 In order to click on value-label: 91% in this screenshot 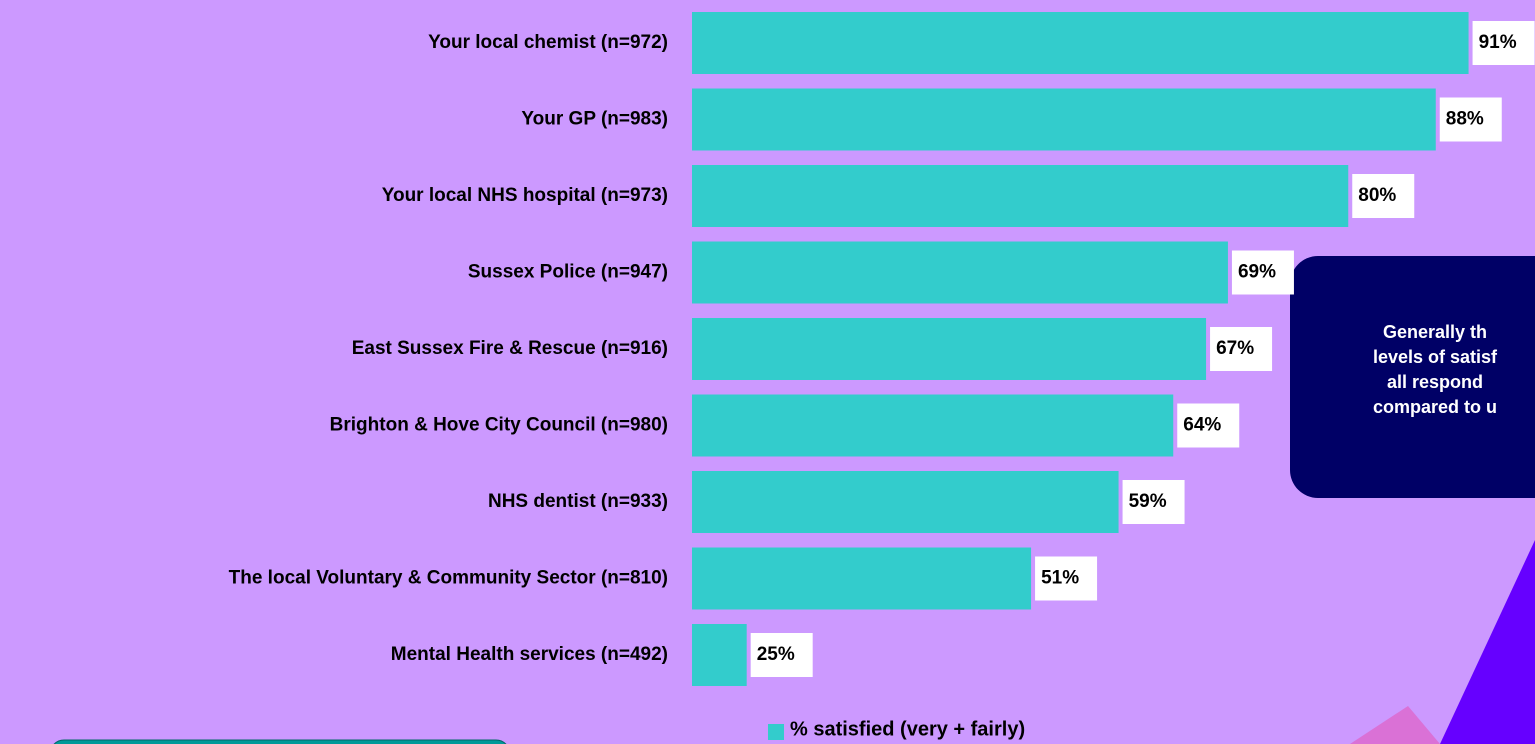, I will do `click(1498, 42)`.